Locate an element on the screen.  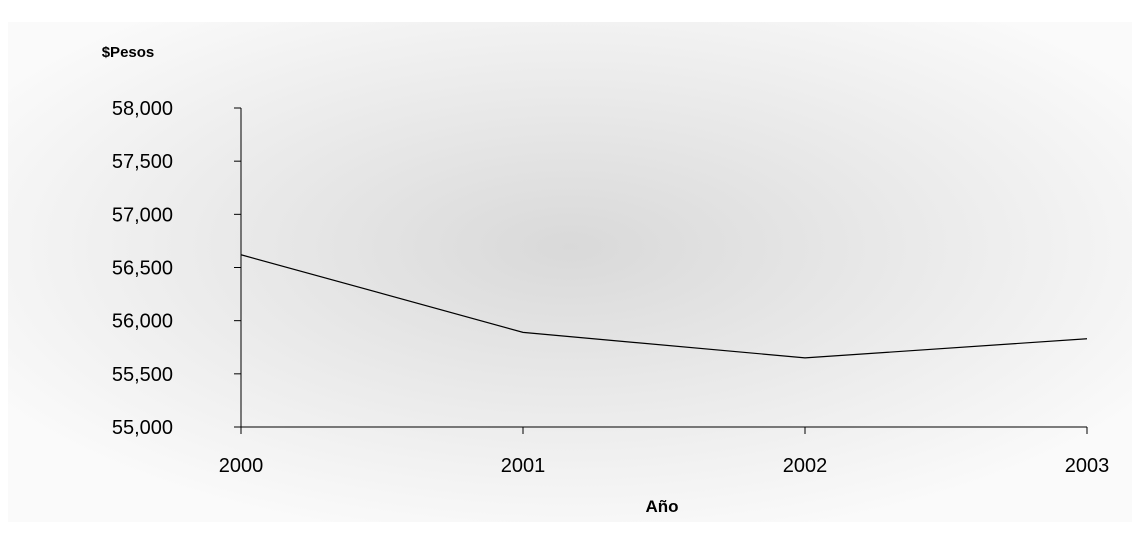
x-tick-label: 2000 is located at coordinates (241, 466).